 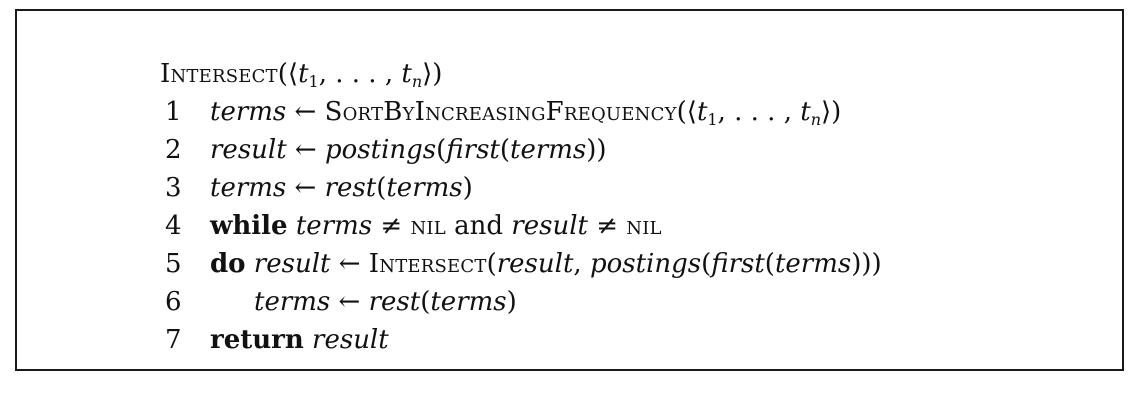 I want to click on algorithm-header: Intersect(⟨t1, . . . , tn⟩), so click(x=301, y=75).